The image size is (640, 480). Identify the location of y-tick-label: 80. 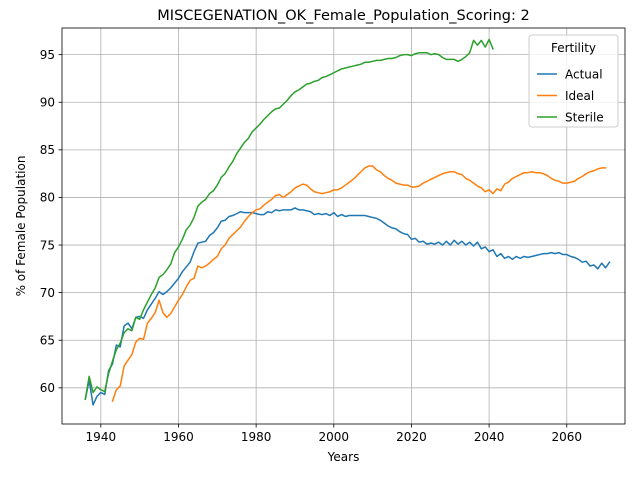
(47, 198).